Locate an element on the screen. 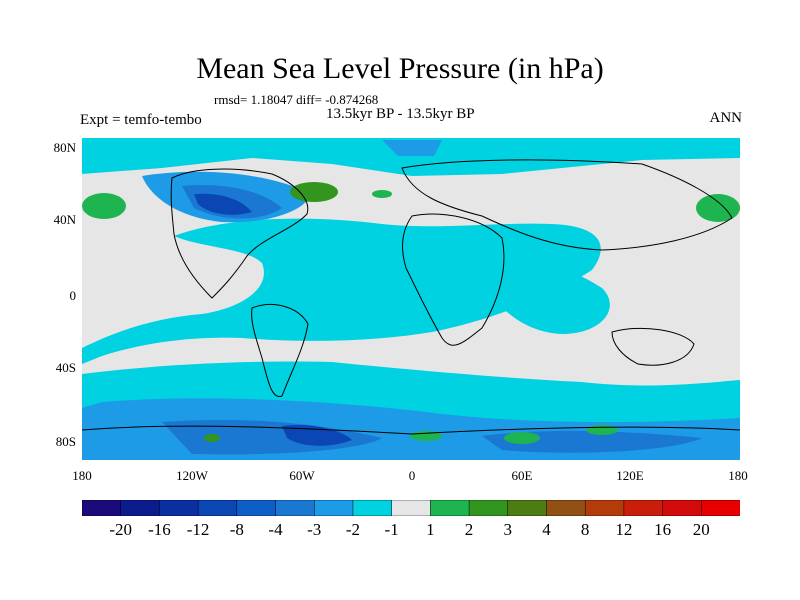 The width and height of the screenshot is (800, 600). x-tick-60e: 60E is located at coordinates (522, 475).